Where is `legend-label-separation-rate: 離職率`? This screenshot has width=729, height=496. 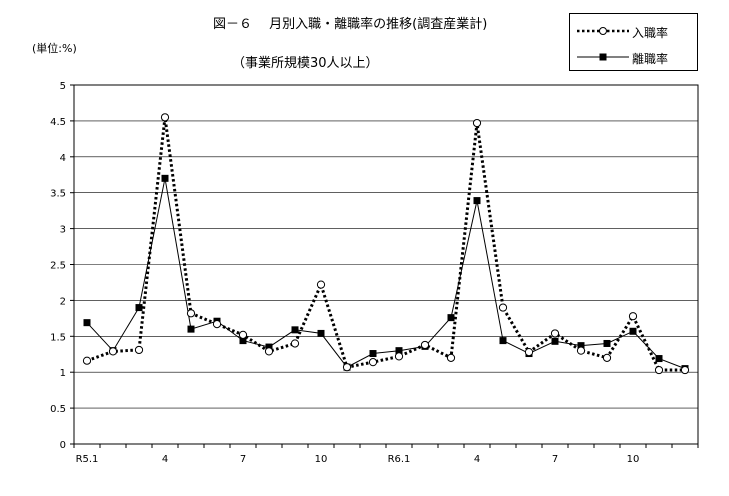
legend-label-separation-rate: 離職率 is located at coordinates (650, 59).